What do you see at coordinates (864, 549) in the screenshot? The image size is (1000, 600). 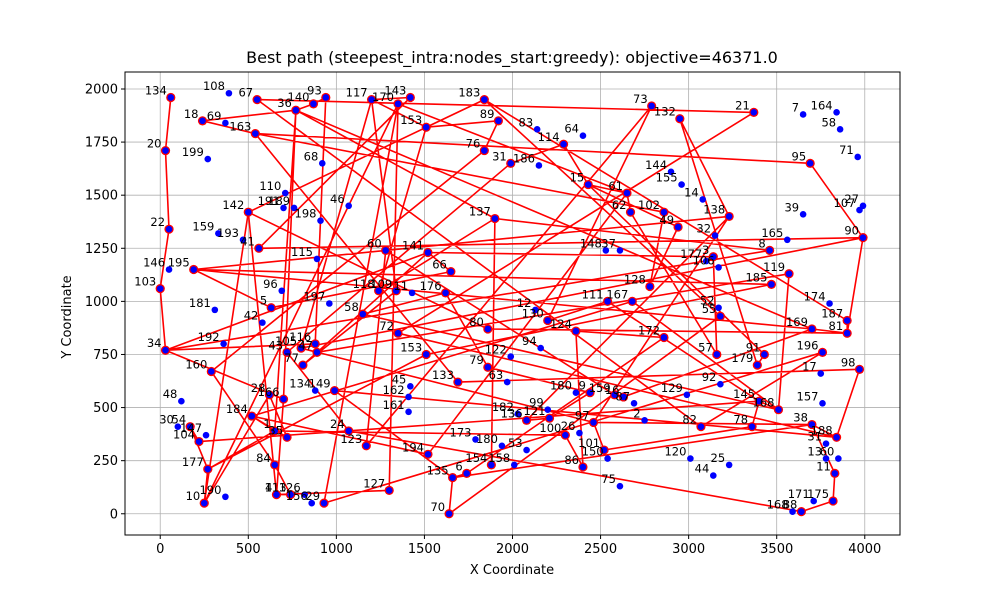 I see `x-tick-label: 4000` at bounding box center [864, 549].